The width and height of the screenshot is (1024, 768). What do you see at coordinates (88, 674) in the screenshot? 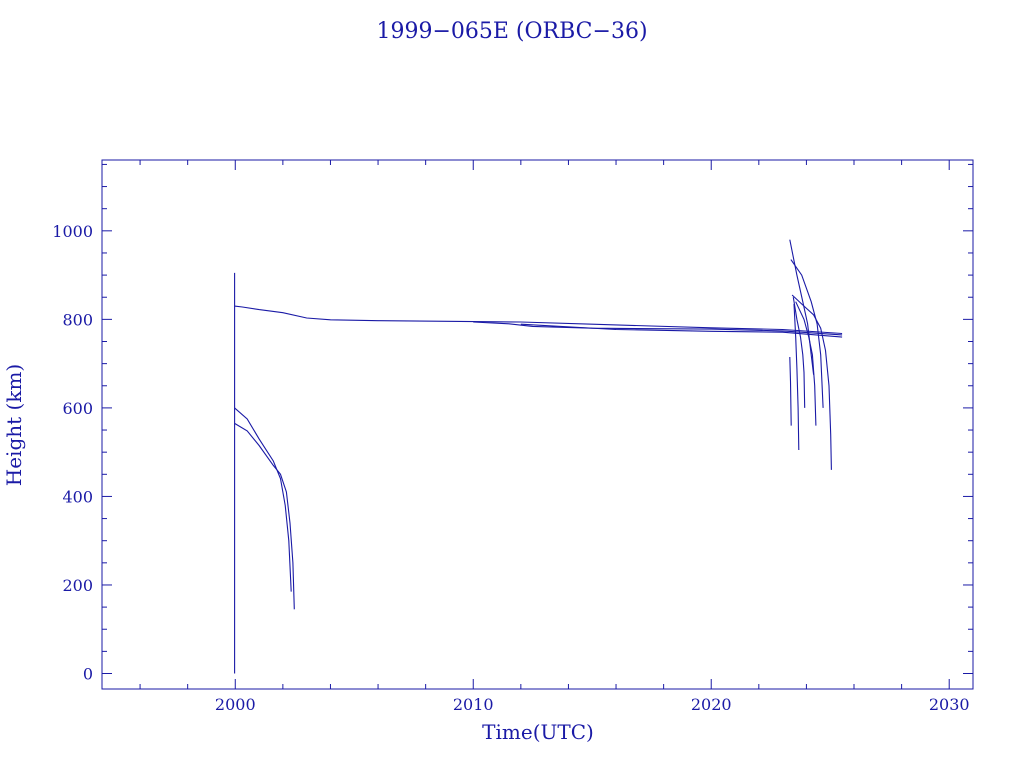
I see `y-tick-label: 0` at bounding box center [88, 674].